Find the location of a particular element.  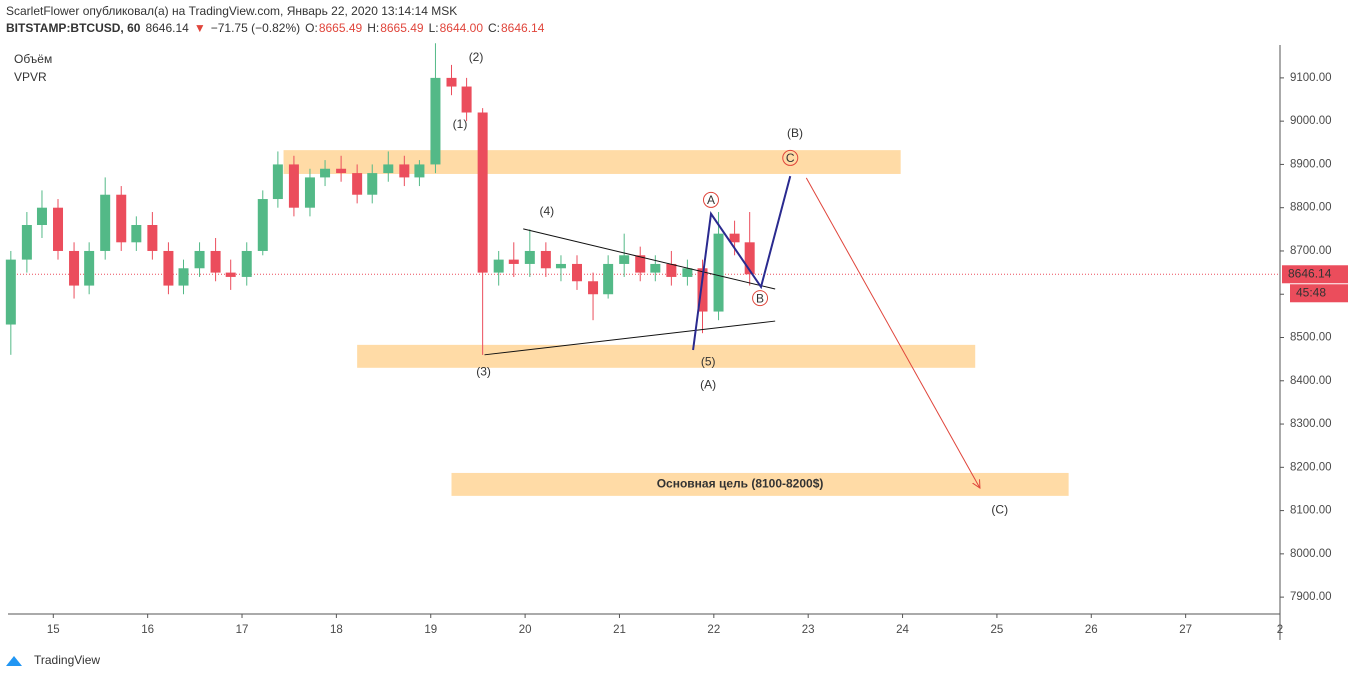

wave-label: (1) is located at coordinates (460, 124).